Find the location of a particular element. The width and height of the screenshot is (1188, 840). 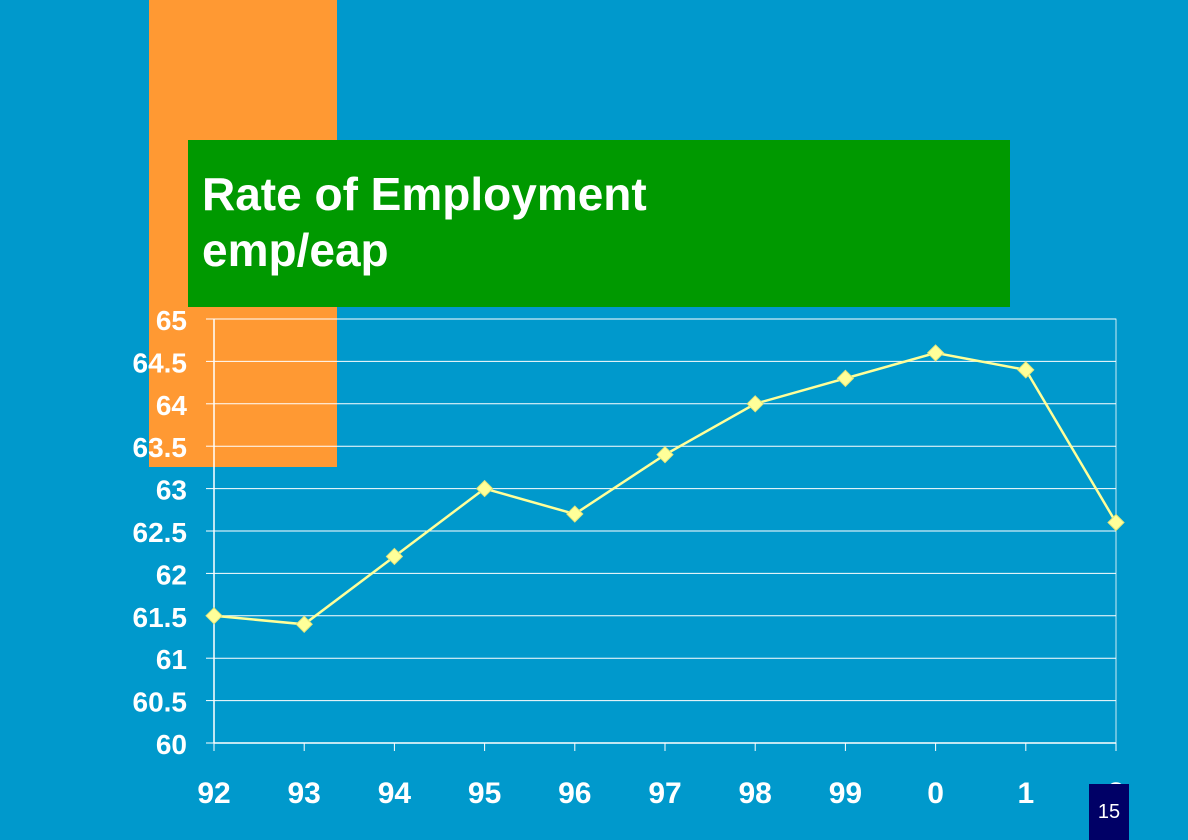

x-tick-label: 92 is located at coordinates (213, 793).